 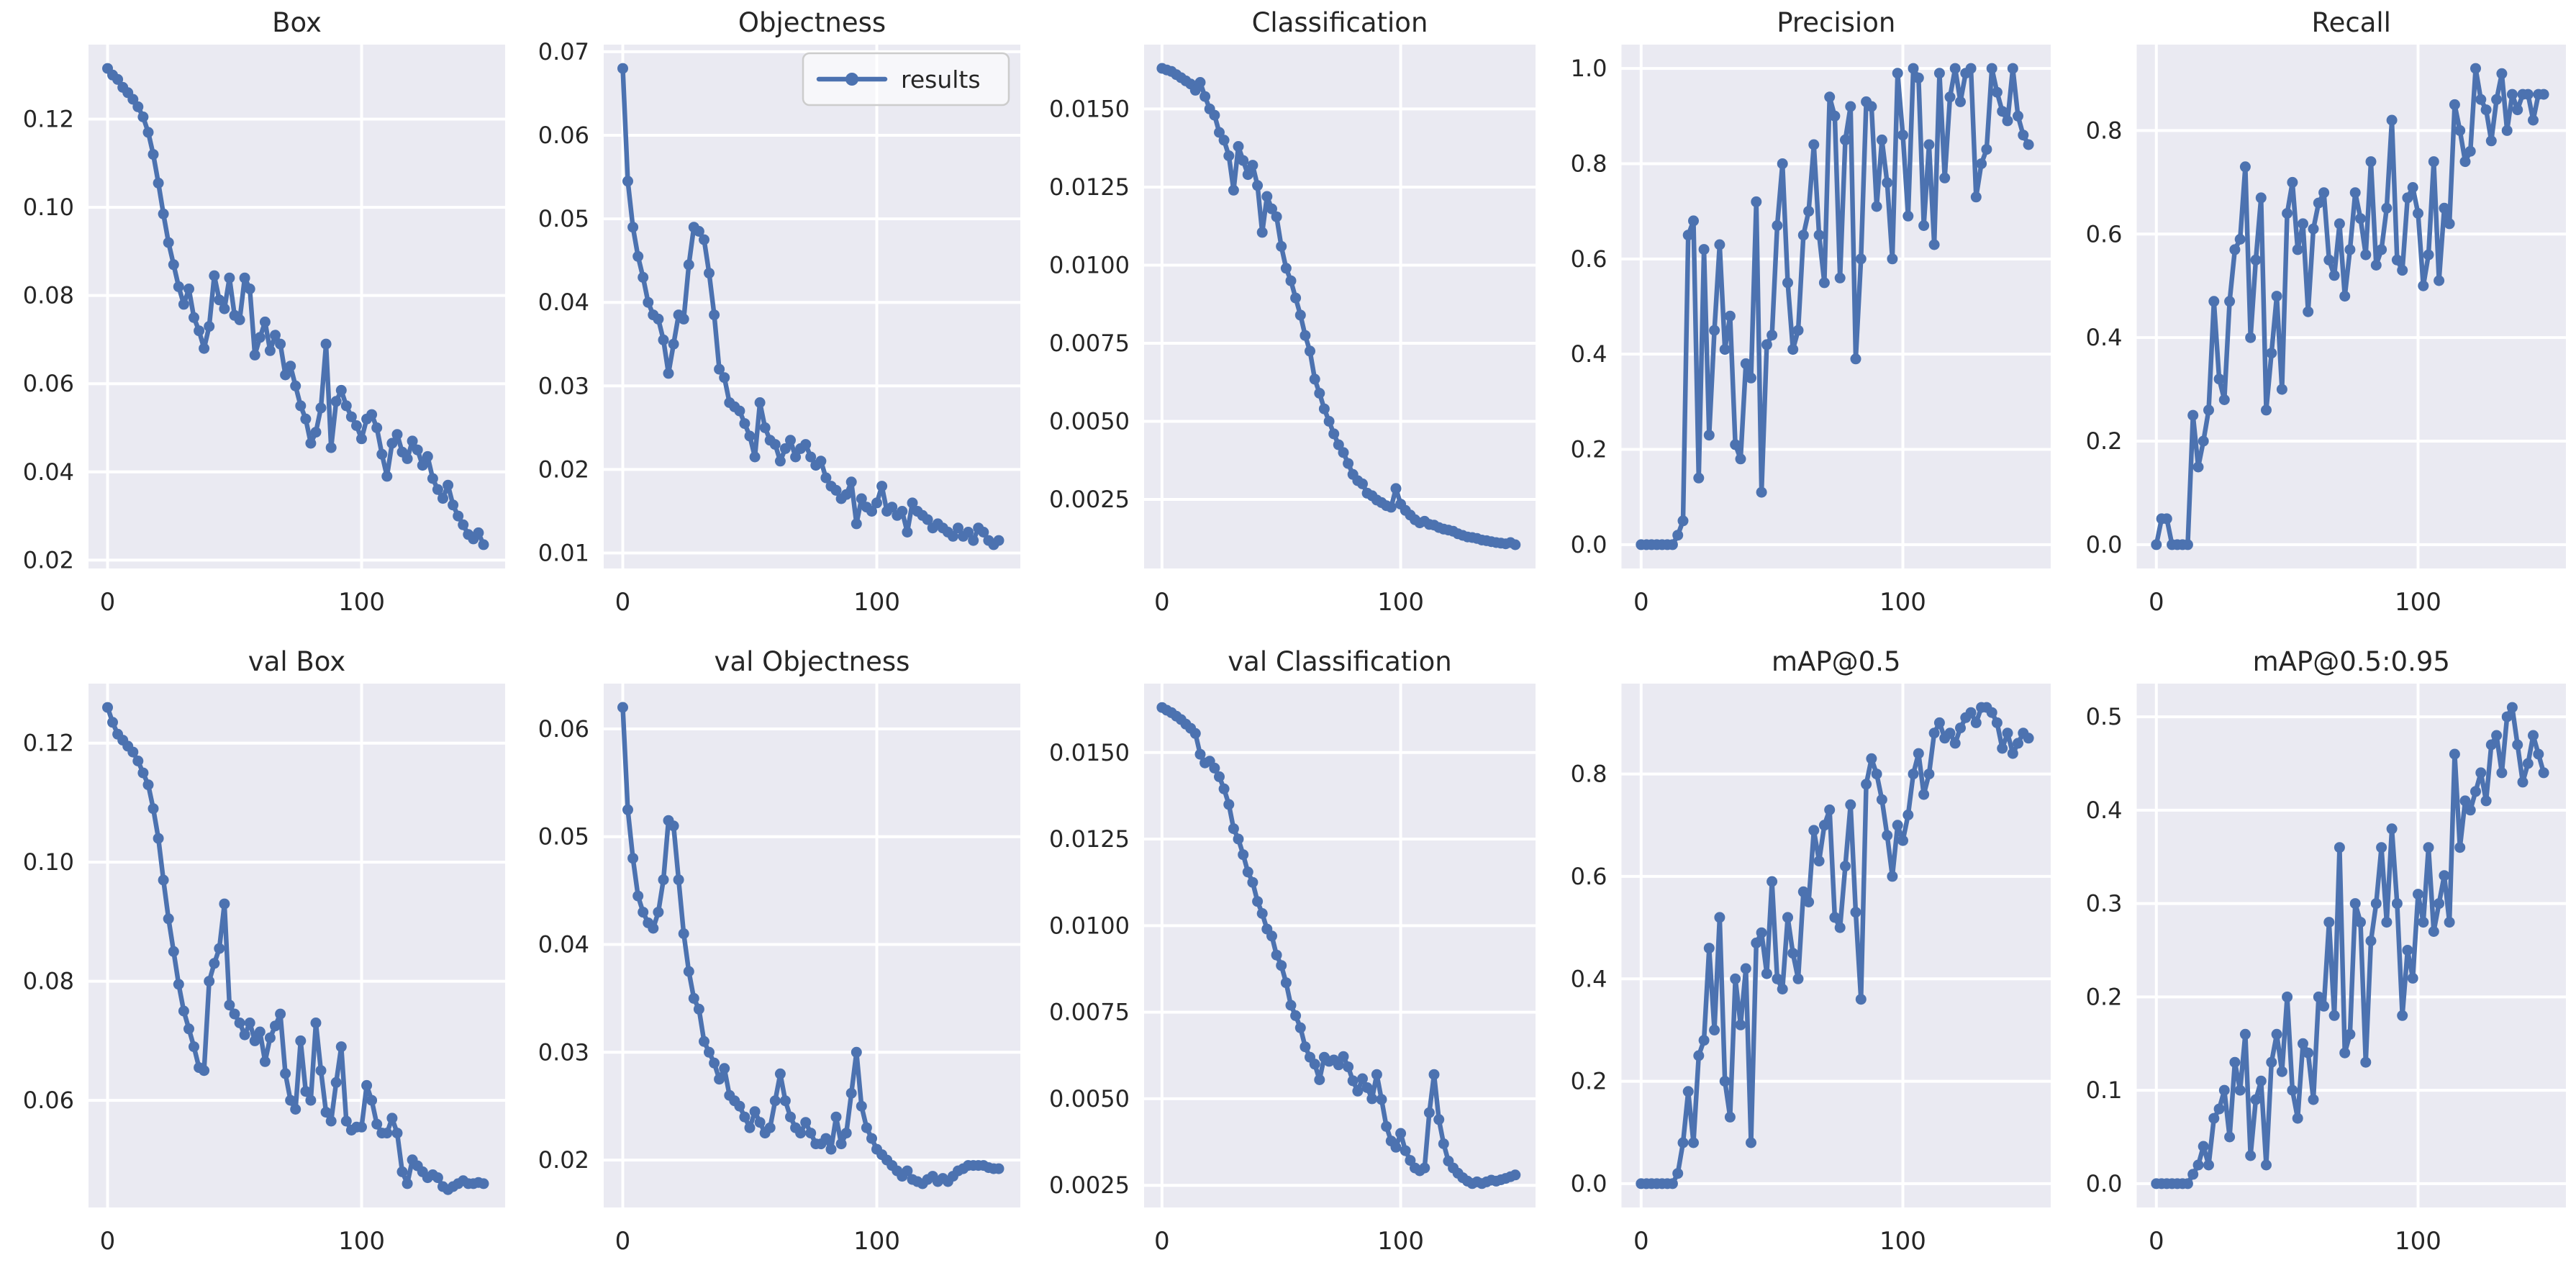 I want to click on y-tick-label: 0.08, so click(x=48, y=982).